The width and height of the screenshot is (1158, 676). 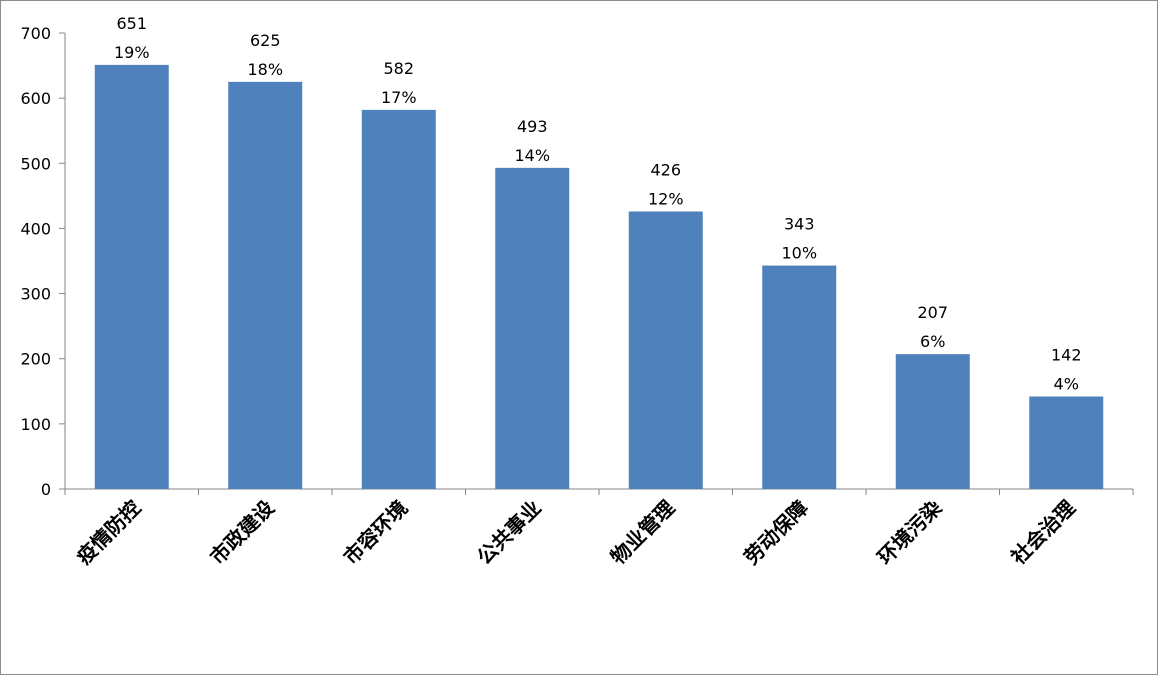 What do you see at coordinates (932, 341) in the screenshot?
I see `data-label-percent: 6%` at bounding box center [932, 341].